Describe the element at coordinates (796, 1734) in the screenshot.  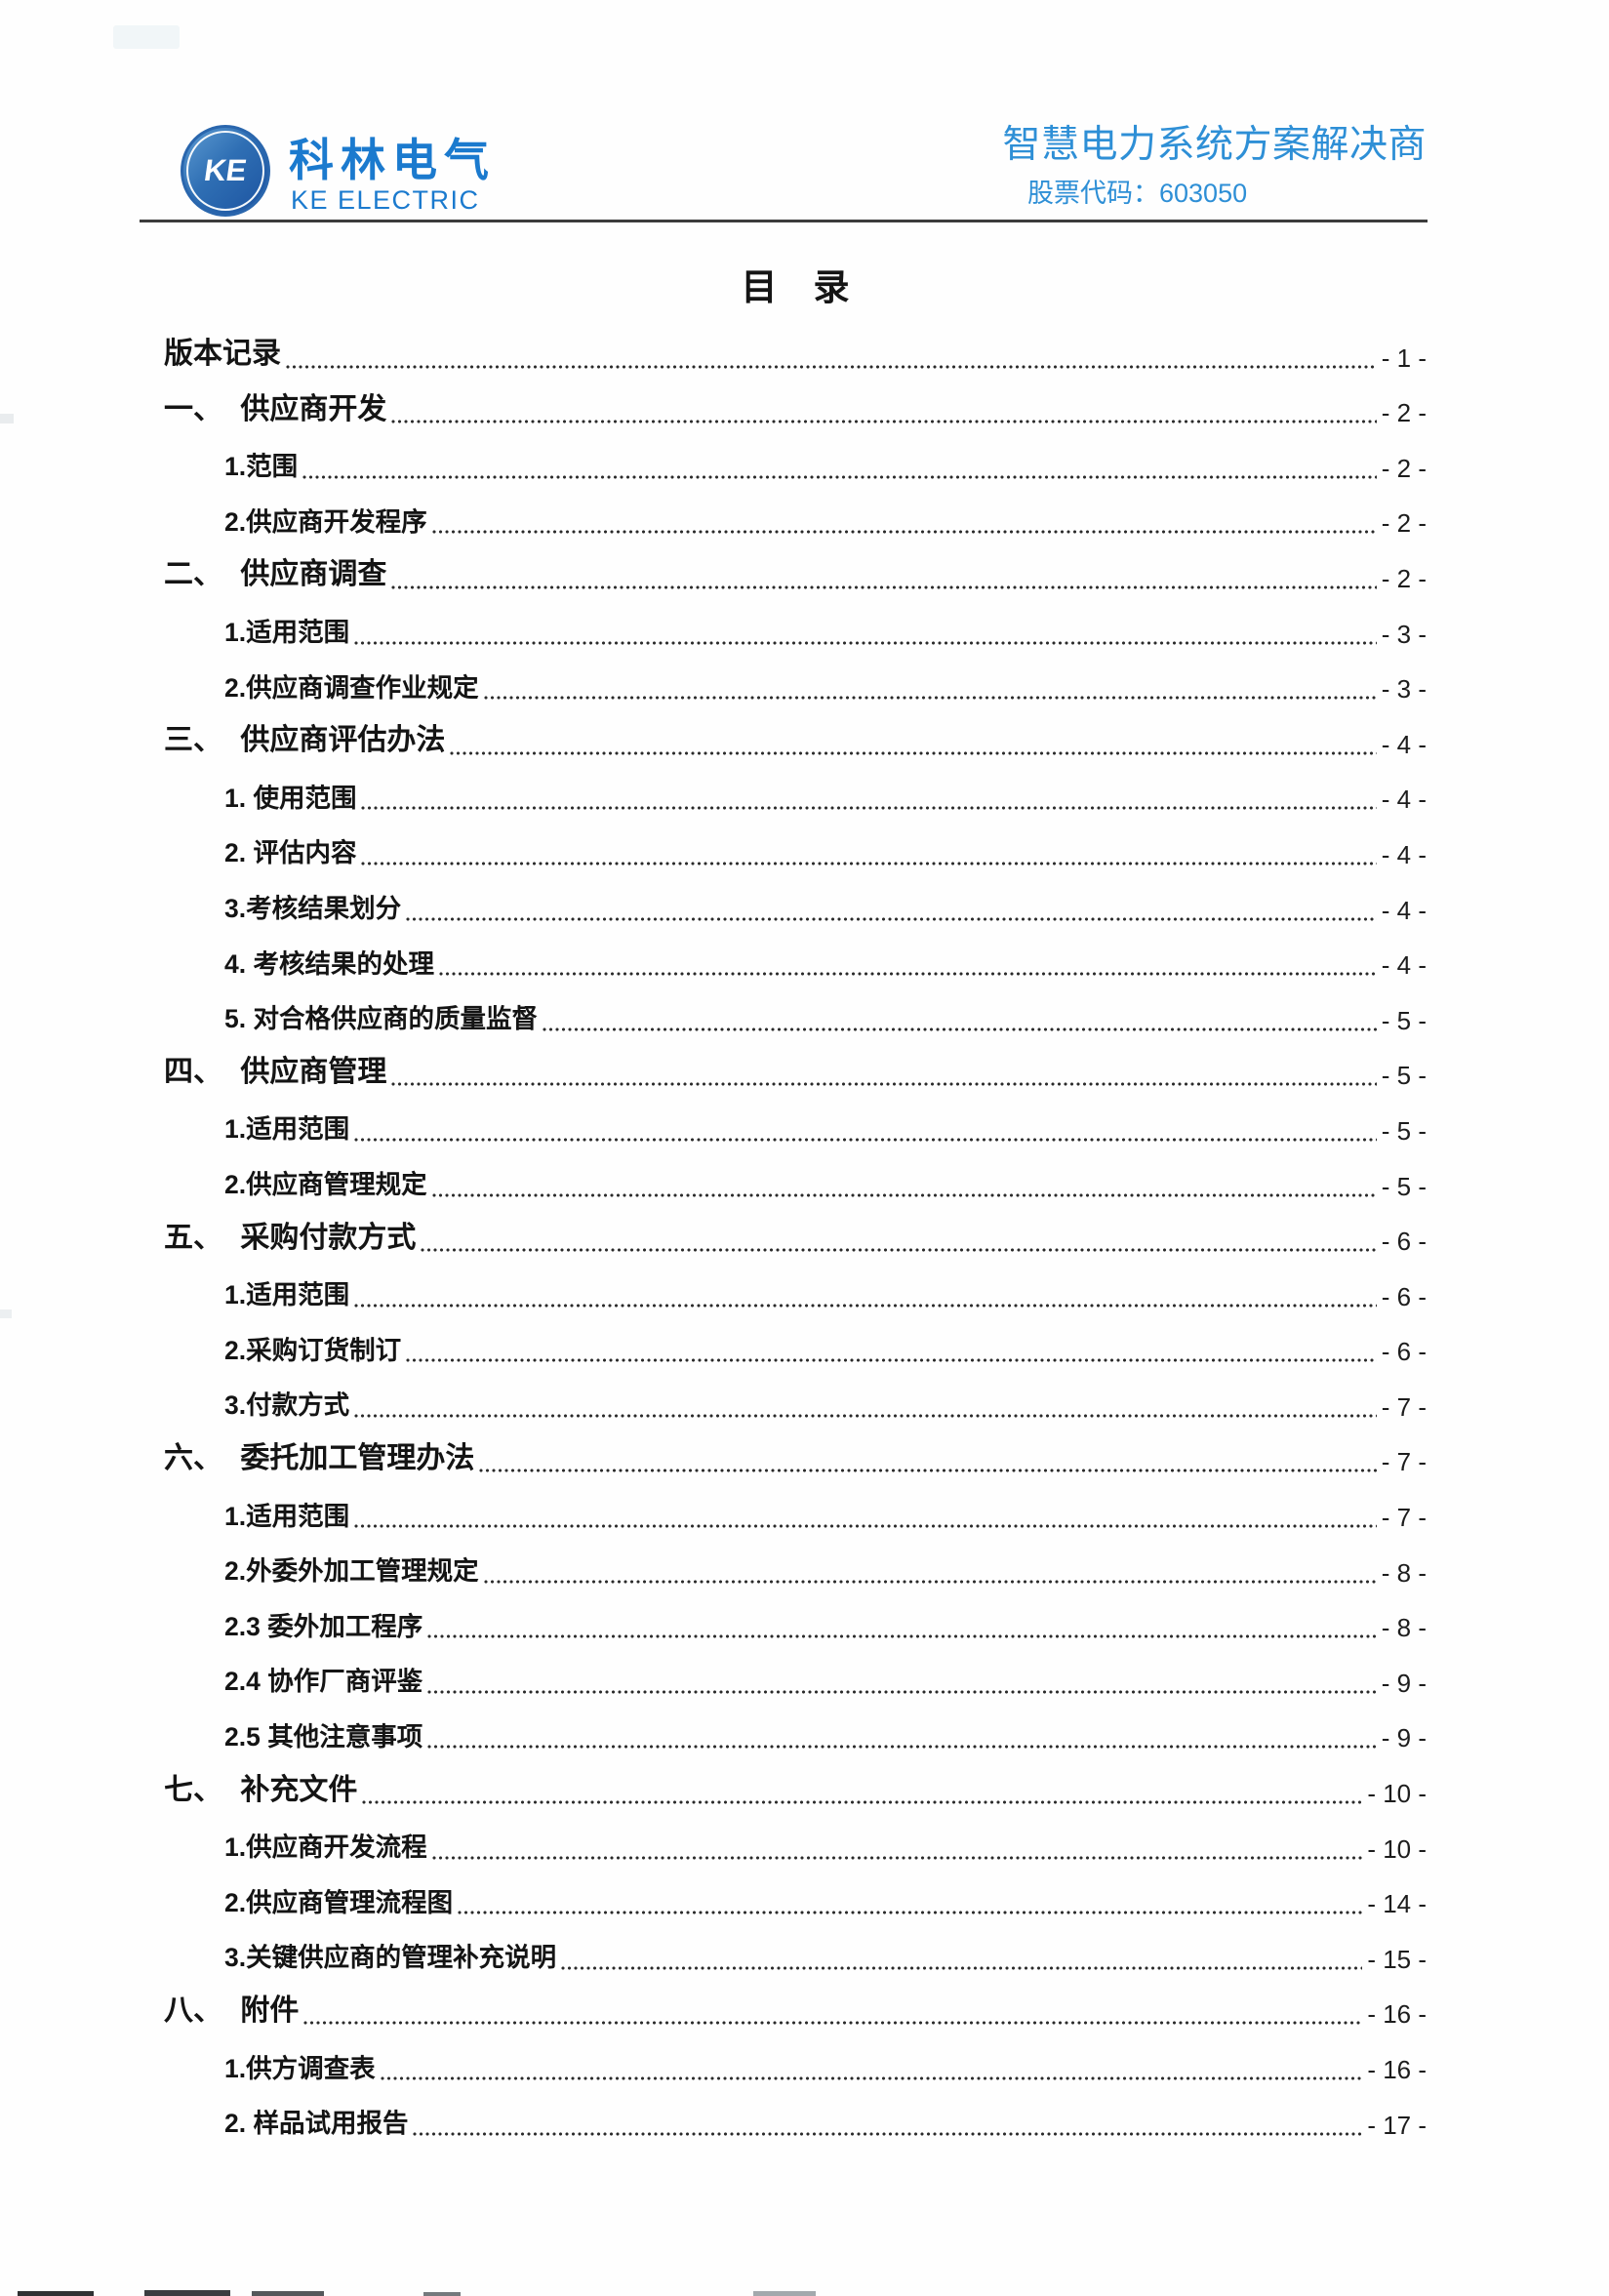
I see `toc-entry: 2.5 其他注意事项 - 9 -` at that location.